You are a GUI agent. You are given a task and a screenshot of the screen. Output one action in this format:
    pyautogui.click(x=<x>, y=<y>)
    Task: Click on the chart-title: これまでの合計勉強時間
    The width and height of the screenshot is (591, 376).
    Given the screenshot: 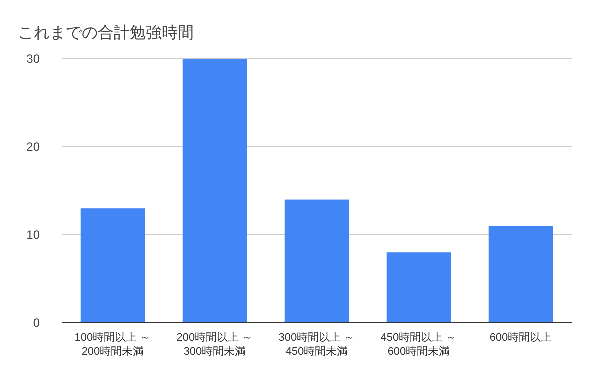 What is the action you would take?
    pyautogui.click(x=106, y=33)
    